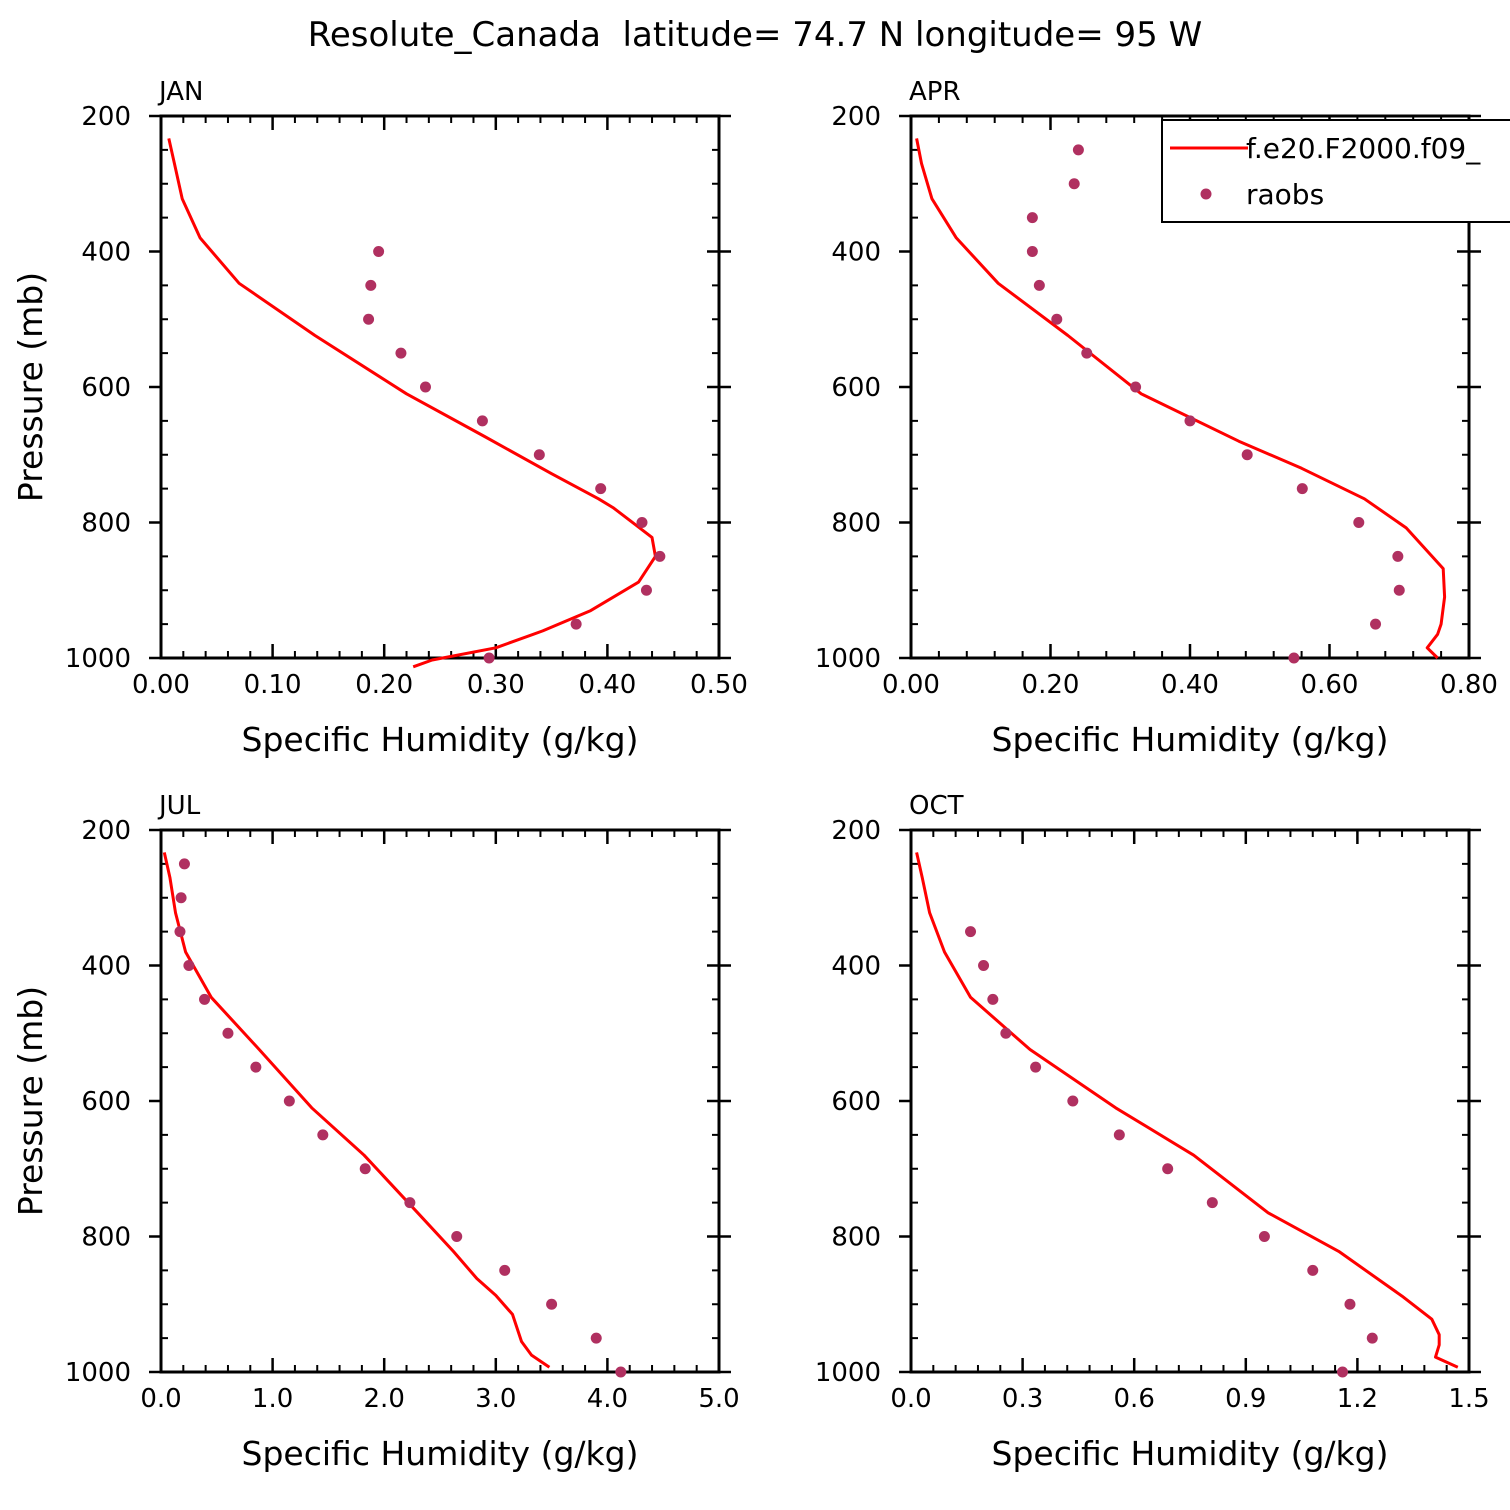 The image size is (1510, 1510). I want to click on panel-title: JUL, so click(179, 806).